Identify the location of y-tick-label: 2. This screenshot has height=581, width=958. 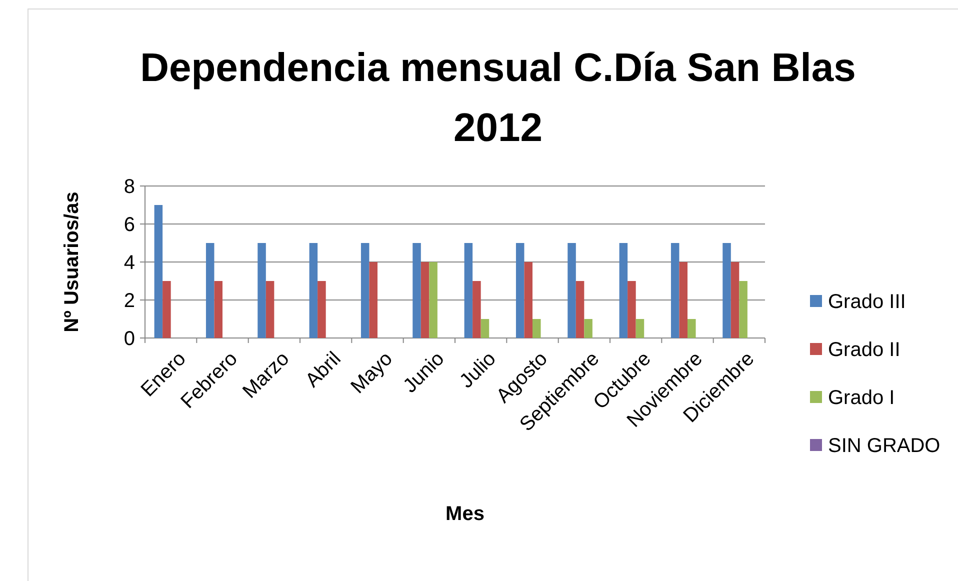
(129, 301).